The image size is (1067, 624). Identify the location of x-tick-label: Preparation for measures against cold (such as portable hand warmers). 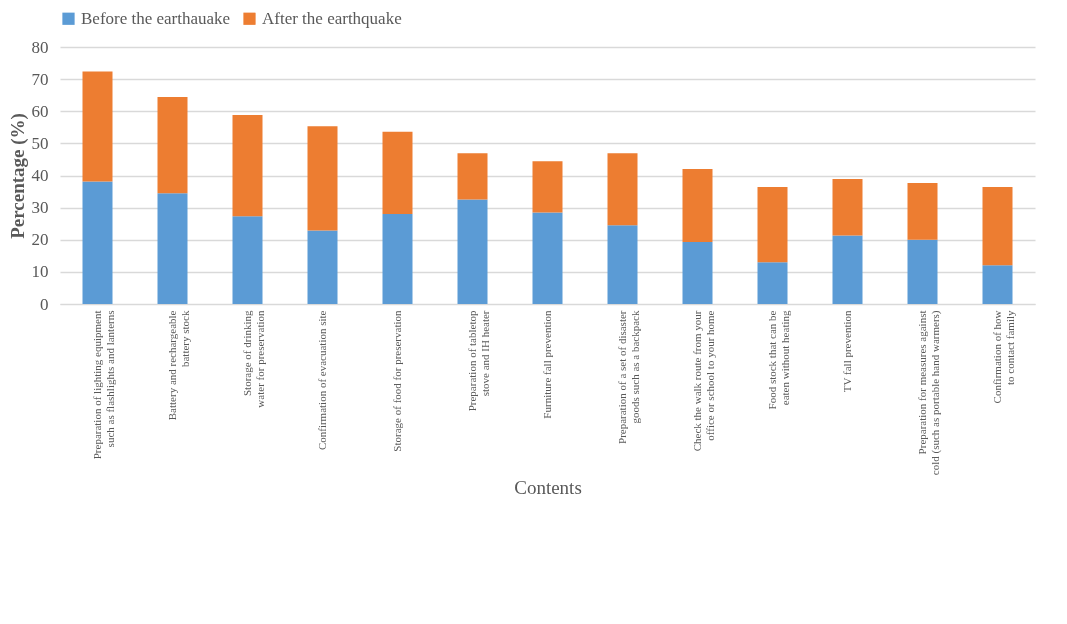
(928, 393).